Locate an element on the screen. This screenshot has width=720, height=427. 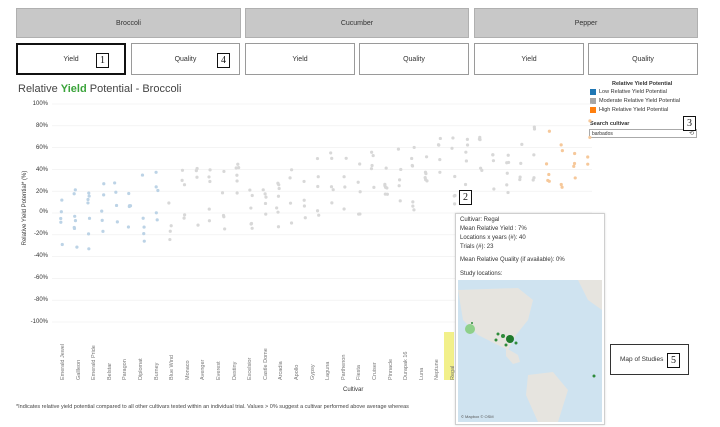
study-map: © Mapbox © OSM is located at coordinates (530, 351).